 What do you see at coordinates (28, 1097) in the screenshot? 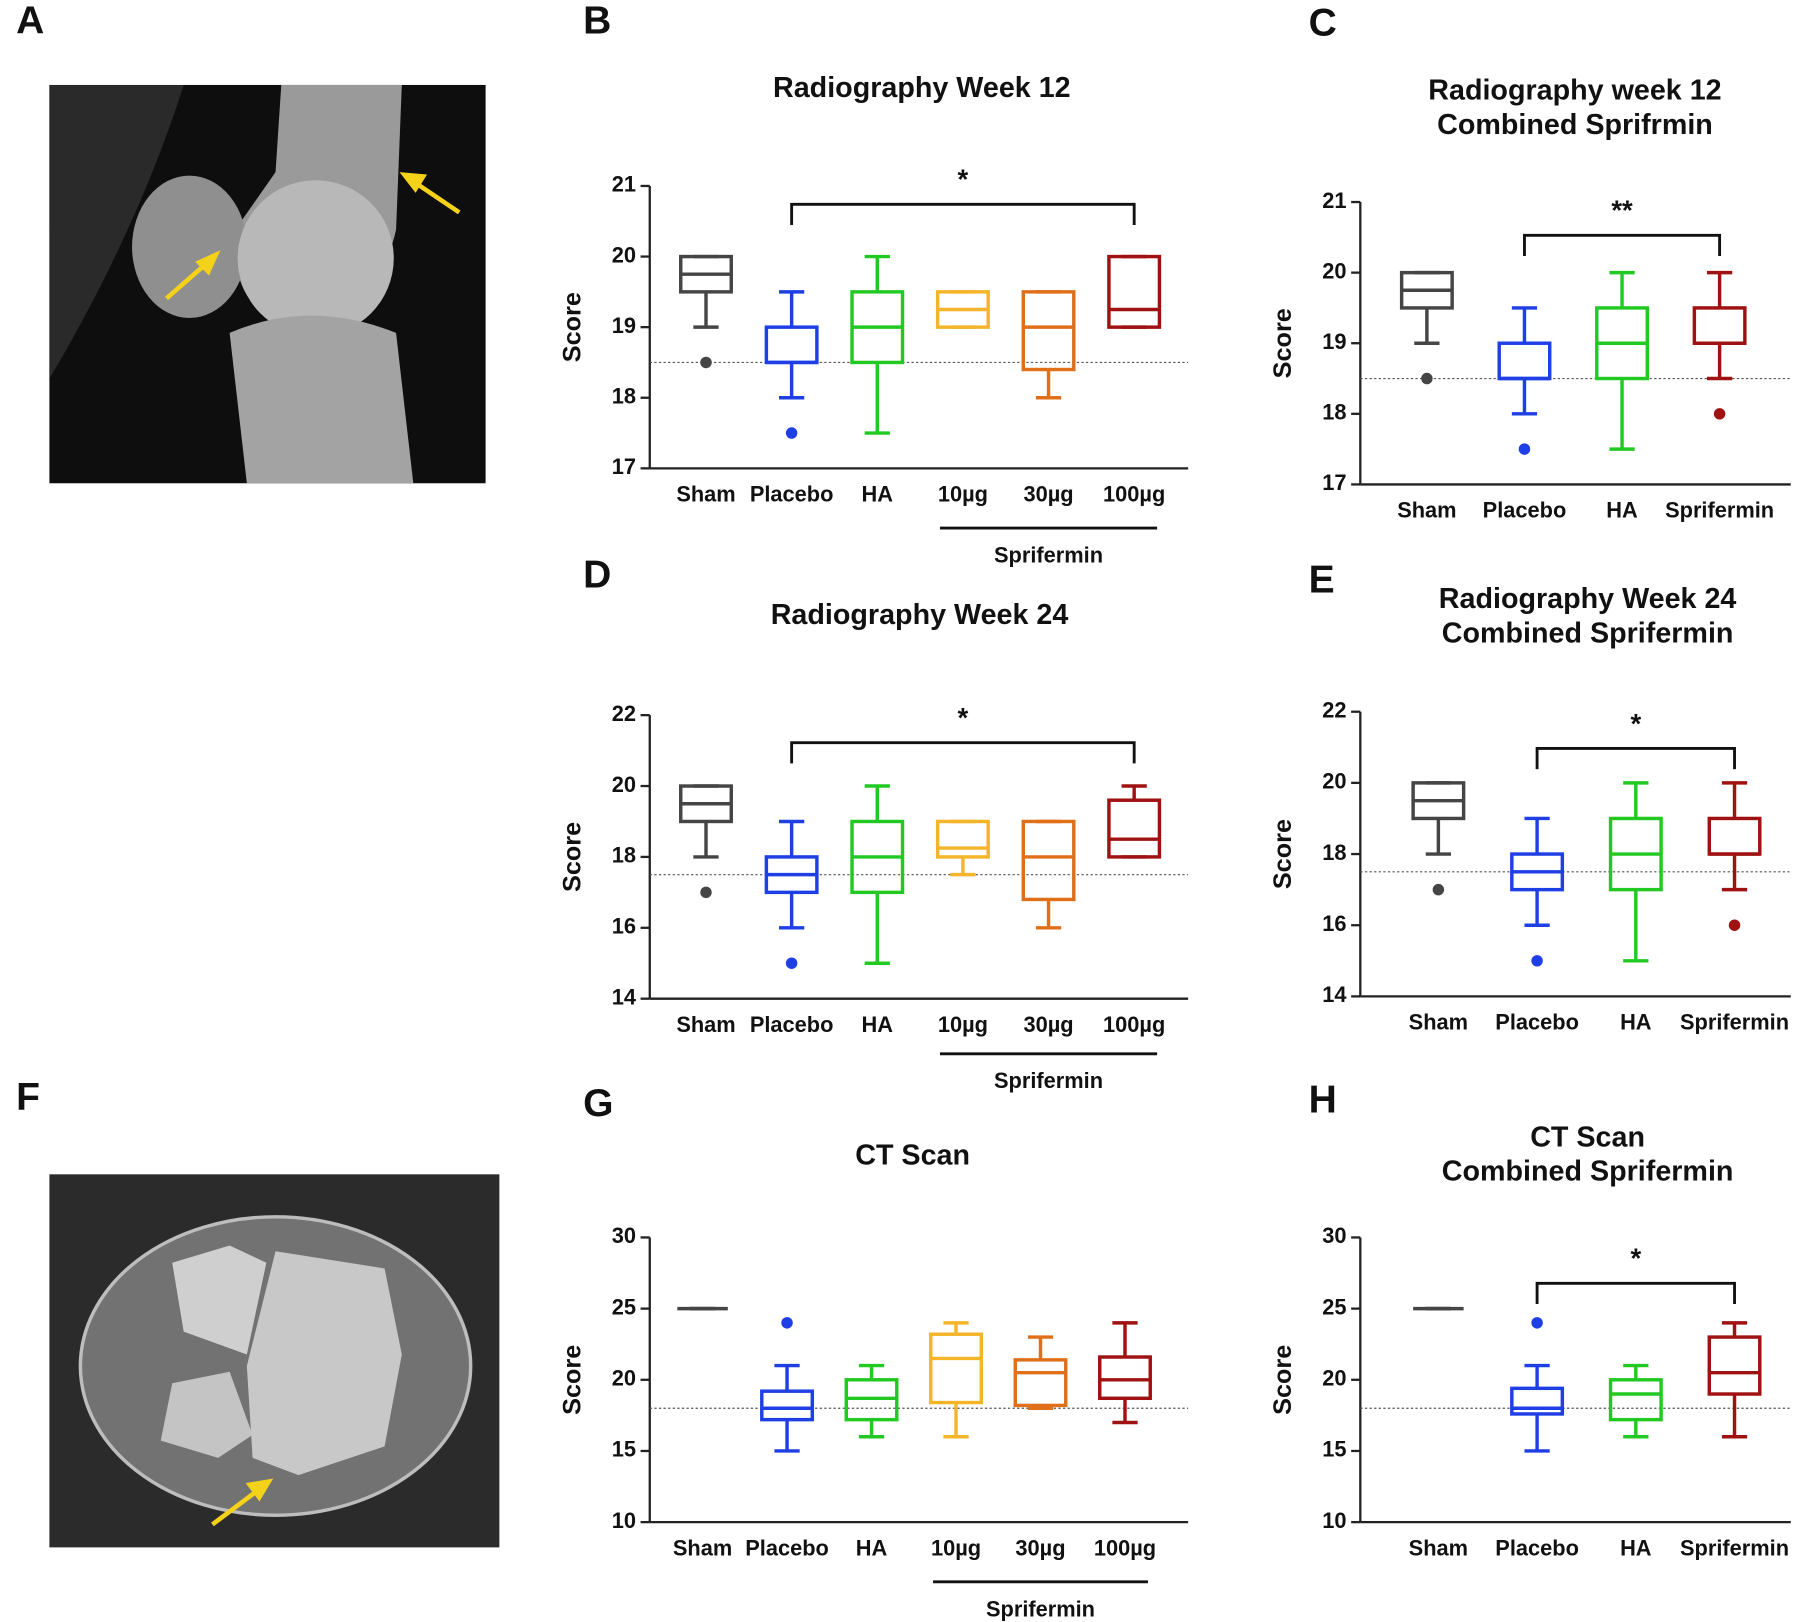
I see `panel-letter: F` at bounding box center [28, 1097].